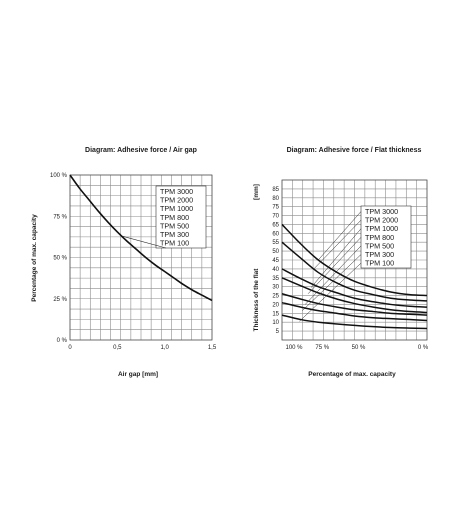 The width and height of the screenshot is (462, 521). I want to click on right-legend-entry: TPM 2000, so click(381, 220).